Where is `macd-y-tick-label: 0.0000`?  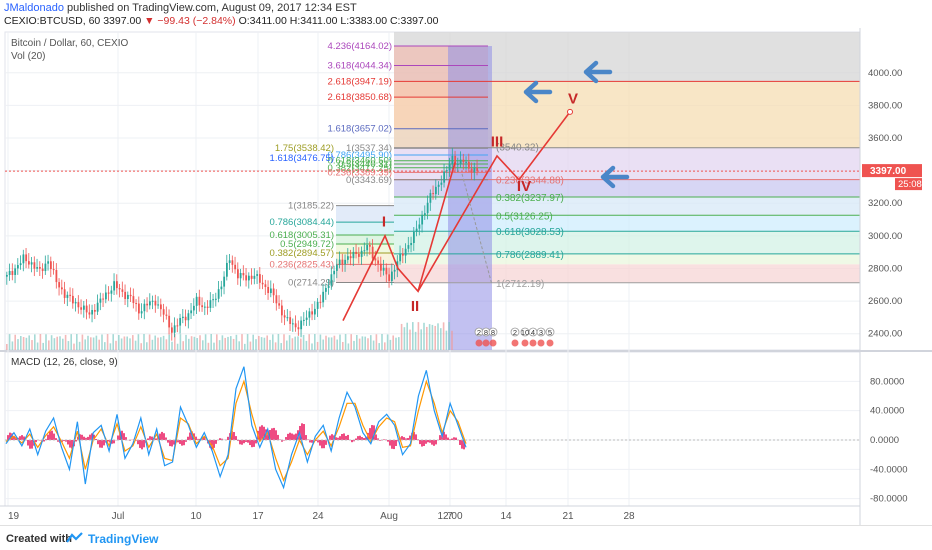
macd-y-tick-label: 0.0000 is located at coordinates (884, 440).